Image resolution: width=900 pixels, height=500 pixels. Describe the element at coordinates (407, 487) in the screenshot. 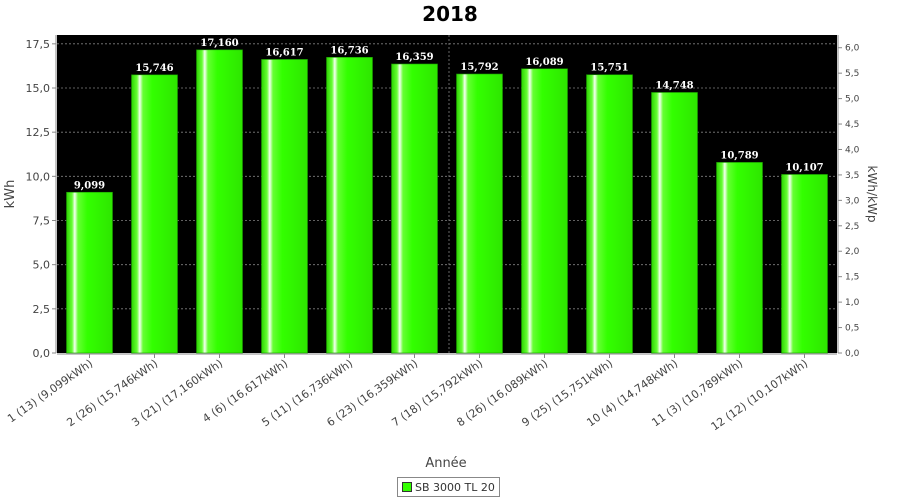

I see `legend-swatch` at that location.